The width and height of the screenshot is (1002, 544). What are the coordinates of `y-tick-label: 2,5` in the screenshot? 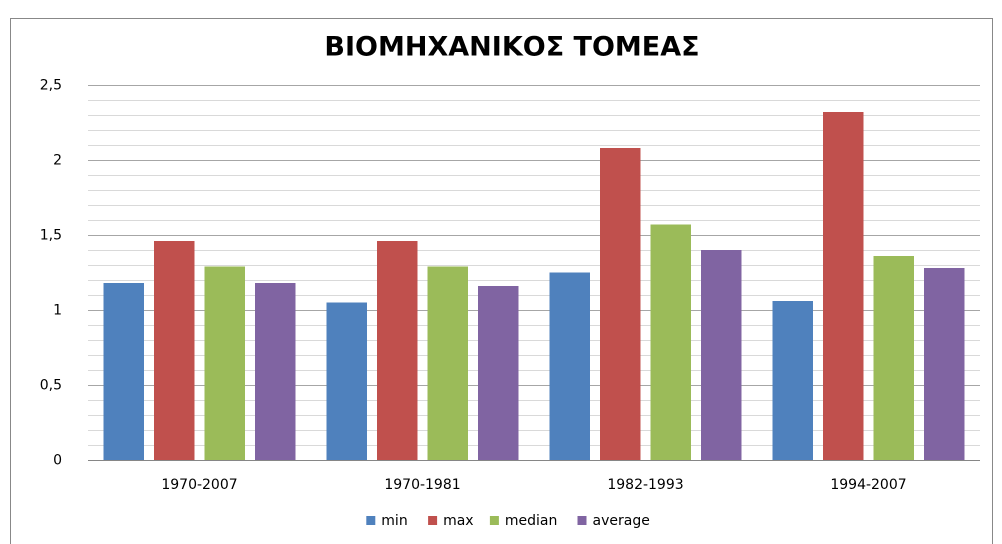 It's located at (51, 86).